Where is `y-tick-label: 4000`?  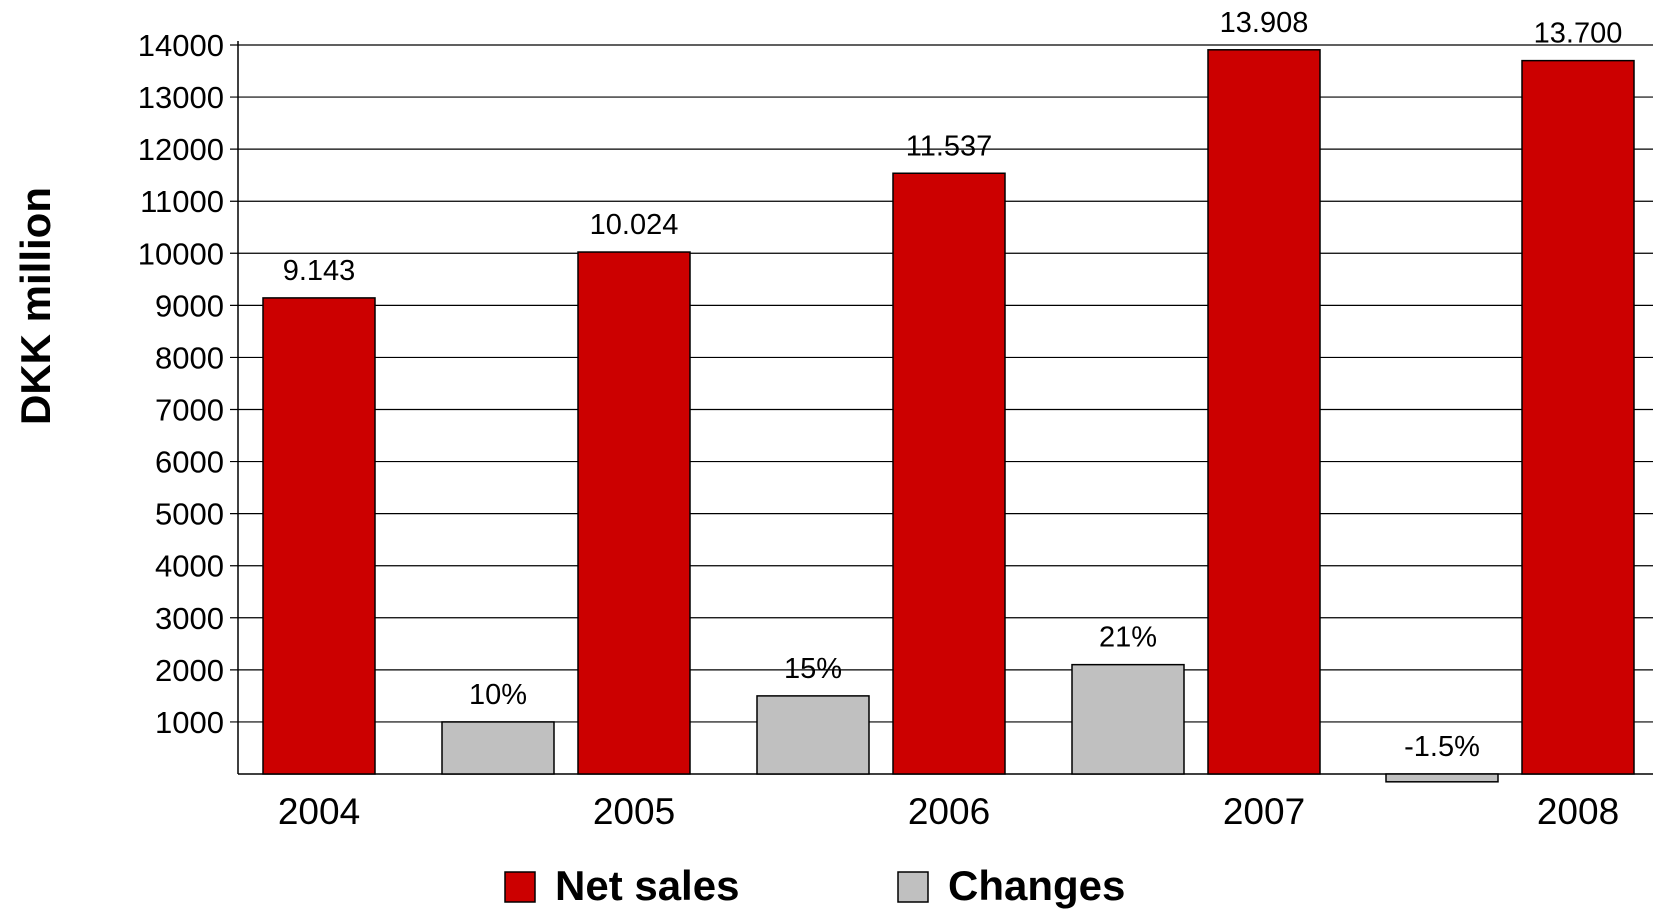 y-tick-label: 4000 is located at coordinates (189, 566).